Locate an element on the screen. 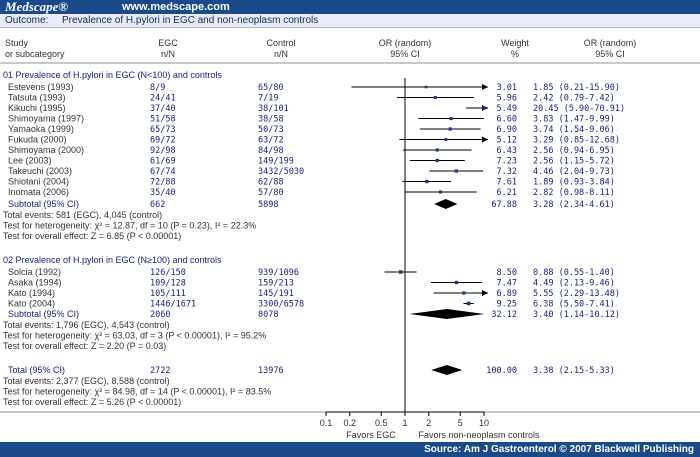 This screenshot has width=700, height=457. group1-subtotal-weight: 67.88 is located at coordinates (504, 205).